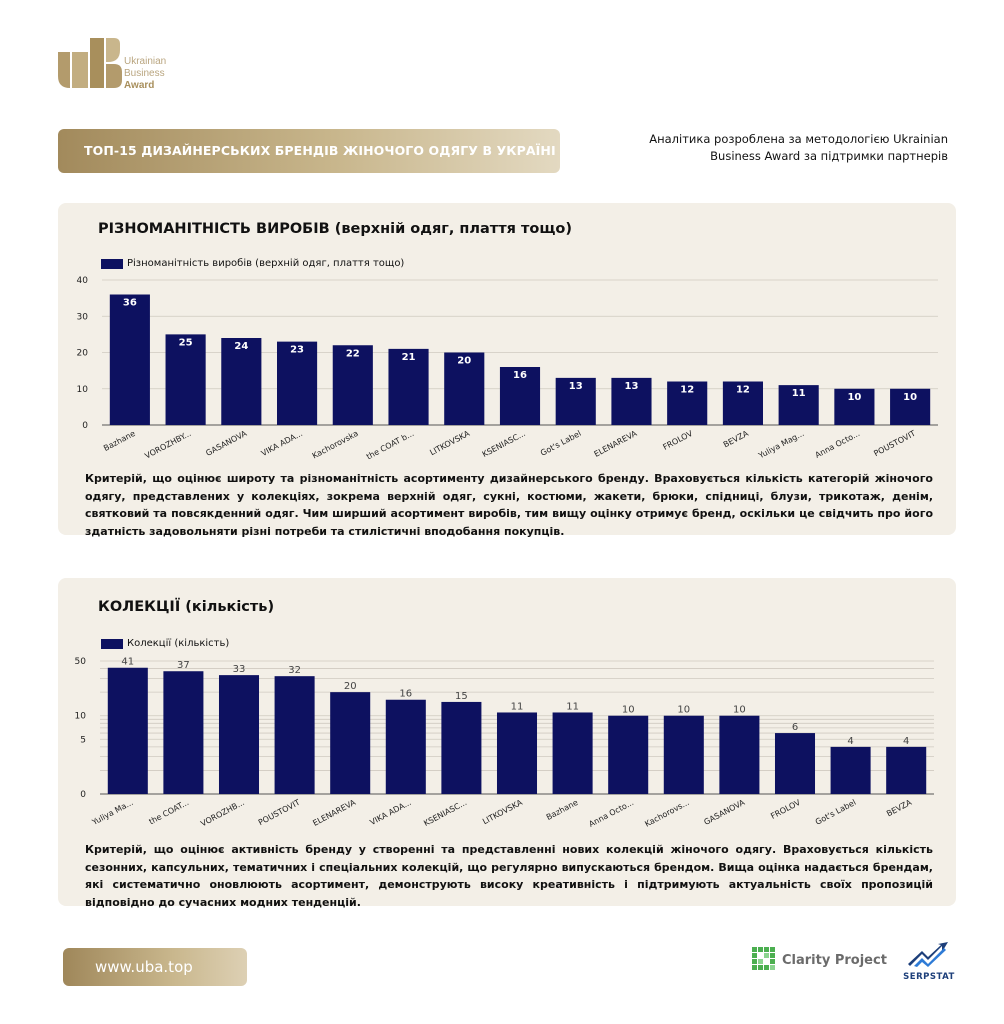  What do you see at coordinates (763, 958) in the screenshot?
I see `clarity-logo-icon` at bounding box center [763, 958].